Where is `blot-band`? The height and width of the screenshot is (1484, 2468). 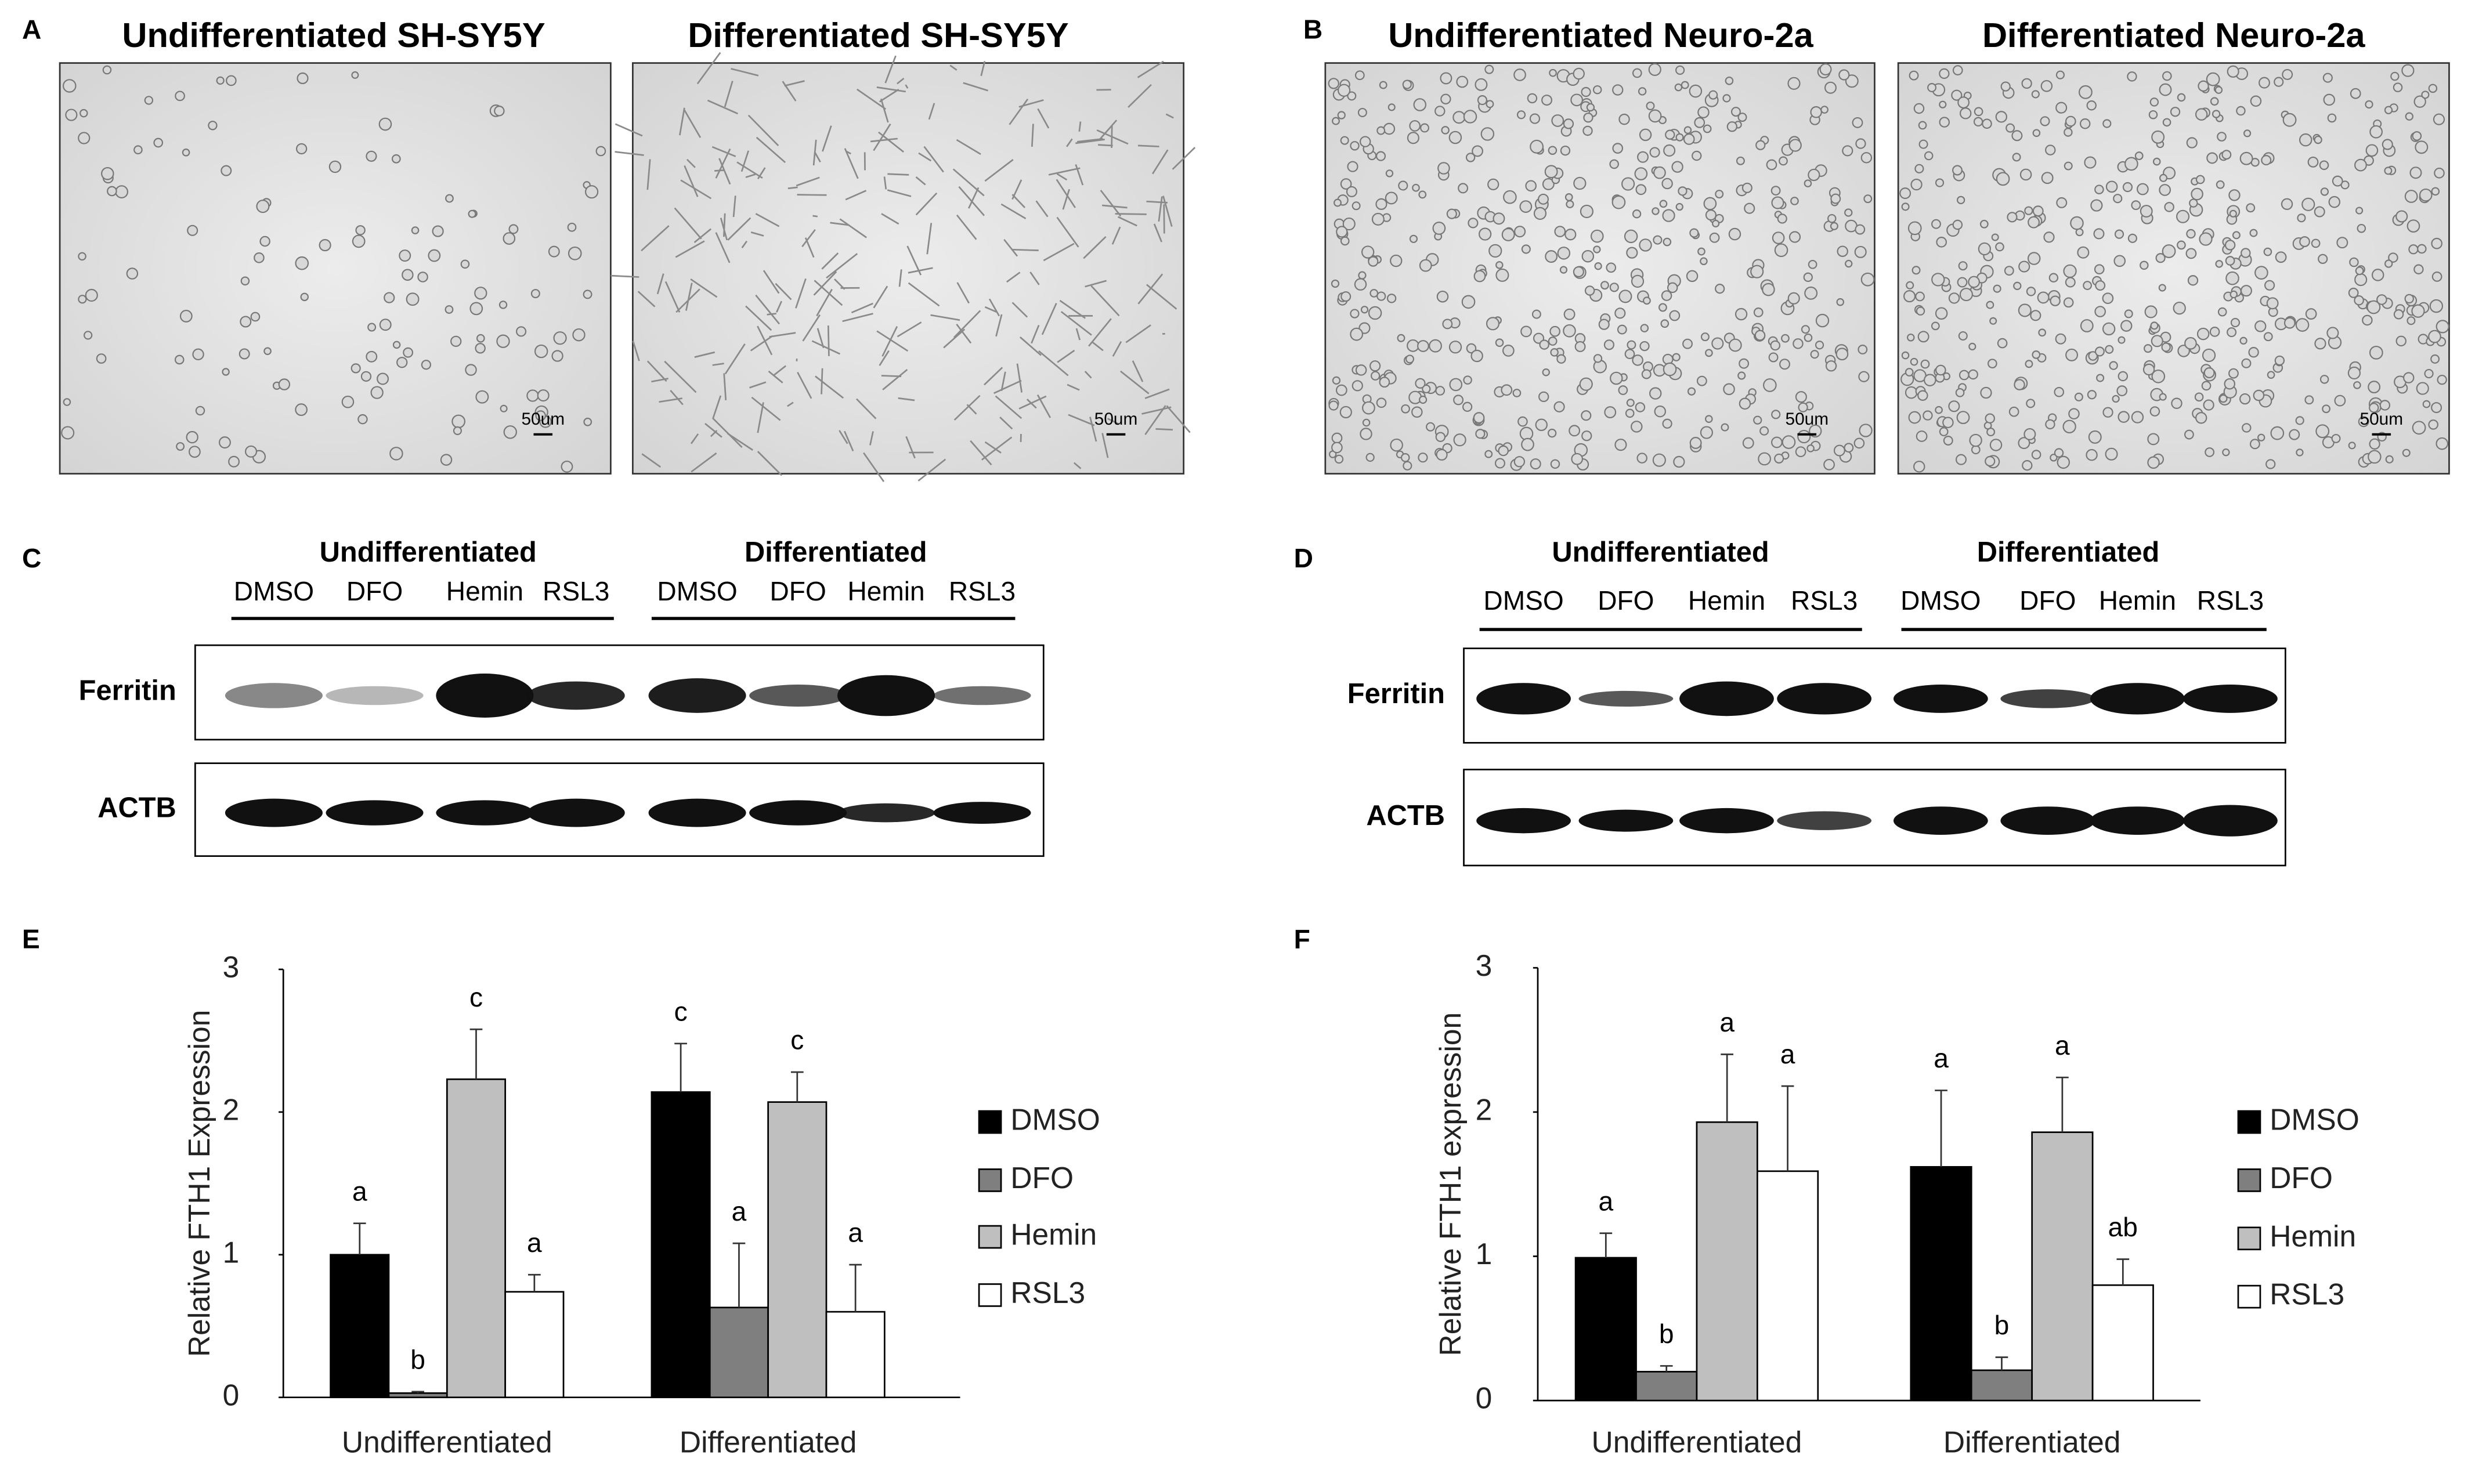 blot-band is located at coordinates (2047, 820).